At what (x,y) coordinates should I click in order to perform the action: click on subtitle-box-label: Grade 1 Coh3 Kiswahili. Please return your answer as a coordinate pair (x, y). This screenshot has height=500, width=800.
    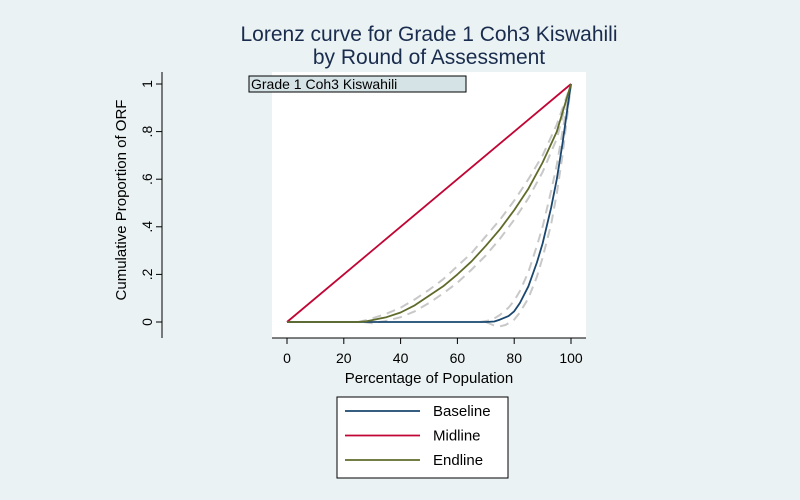
    Looking at the image, I should click on (324, 84).